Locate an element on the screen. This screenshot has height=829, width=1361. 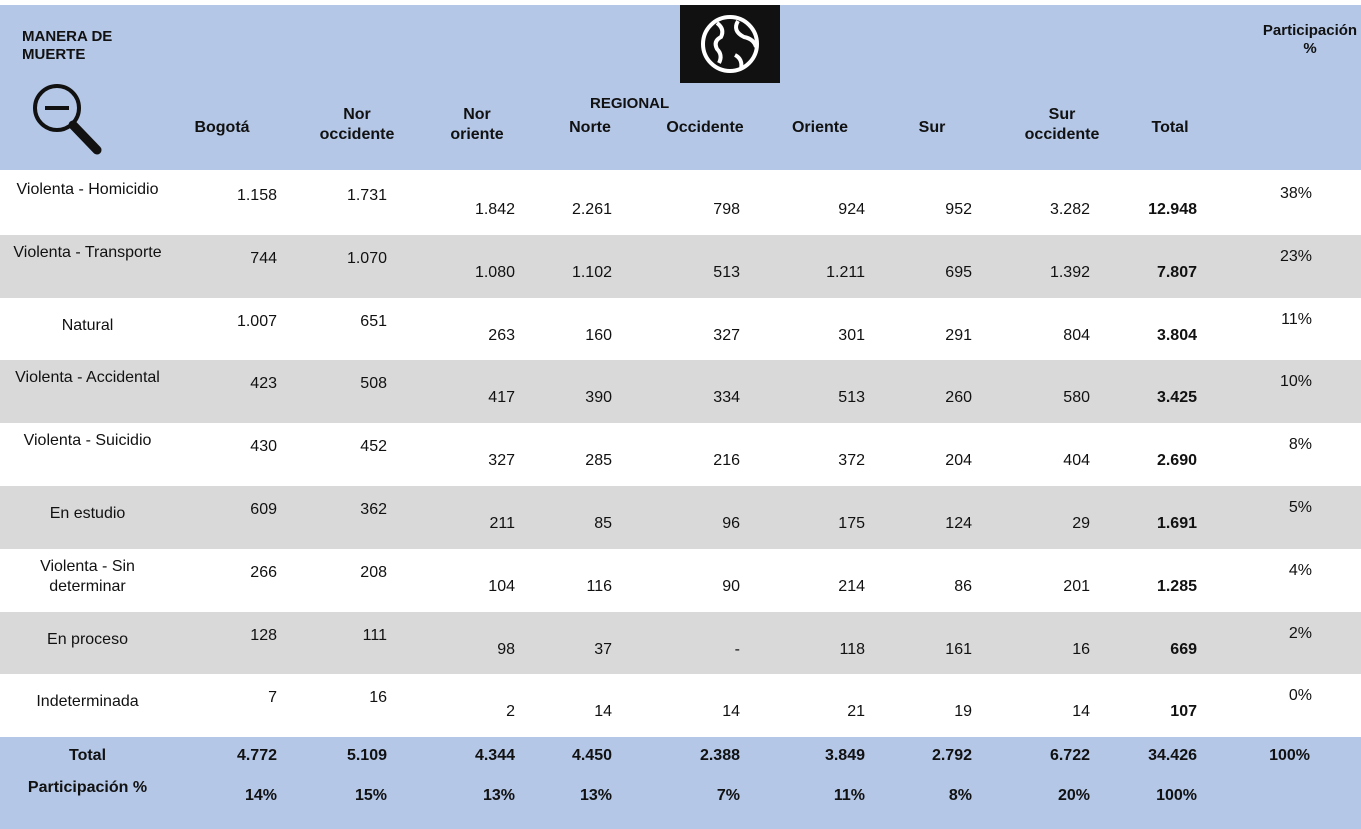
cell-value: 216 is located at coordinates (726, 461).